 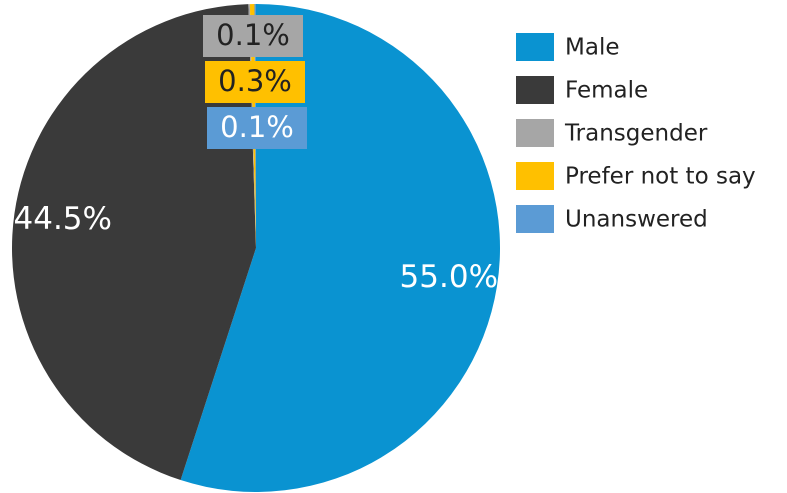 I want to click on data-label: 44.5%, so click(x=63, y=219).